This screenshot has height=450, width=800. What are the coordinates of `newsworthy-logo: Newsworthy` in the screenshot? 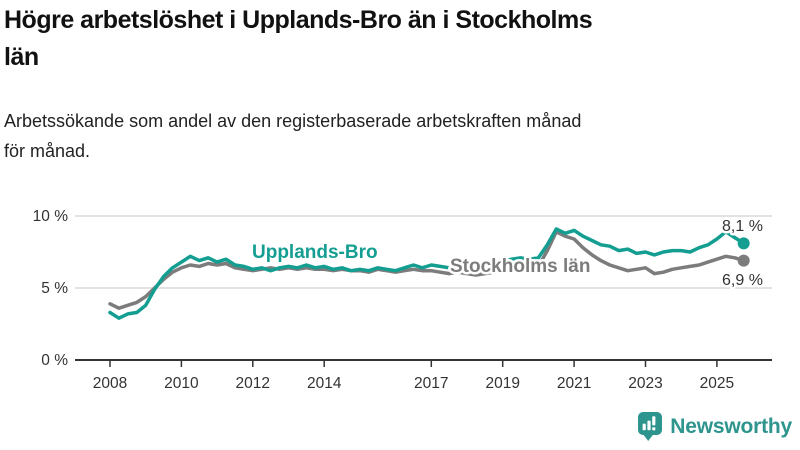 It's located at (714, 426).